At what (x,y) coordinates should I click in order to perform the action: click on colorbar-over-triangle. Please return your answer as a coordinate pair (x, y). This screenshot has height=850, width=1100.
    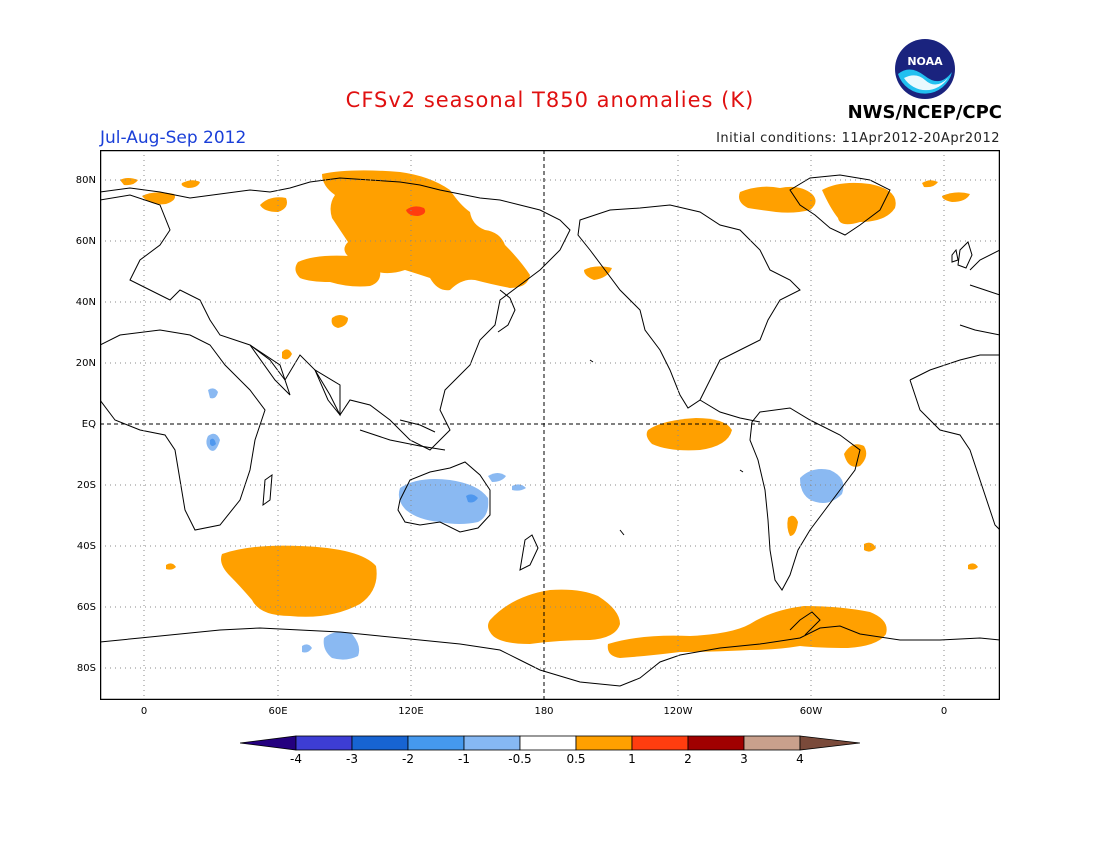
    Looking at the image, I should click on (829, 743).